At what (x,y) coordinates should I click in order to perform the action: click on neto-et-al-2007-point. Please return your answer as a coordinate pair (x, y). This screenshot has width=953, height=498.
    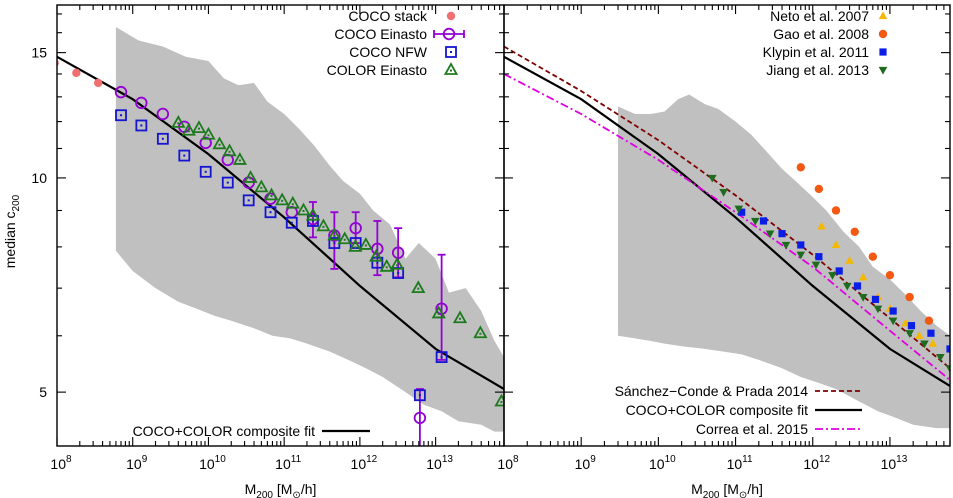
    Looking at the image, I should click on (919, 335).